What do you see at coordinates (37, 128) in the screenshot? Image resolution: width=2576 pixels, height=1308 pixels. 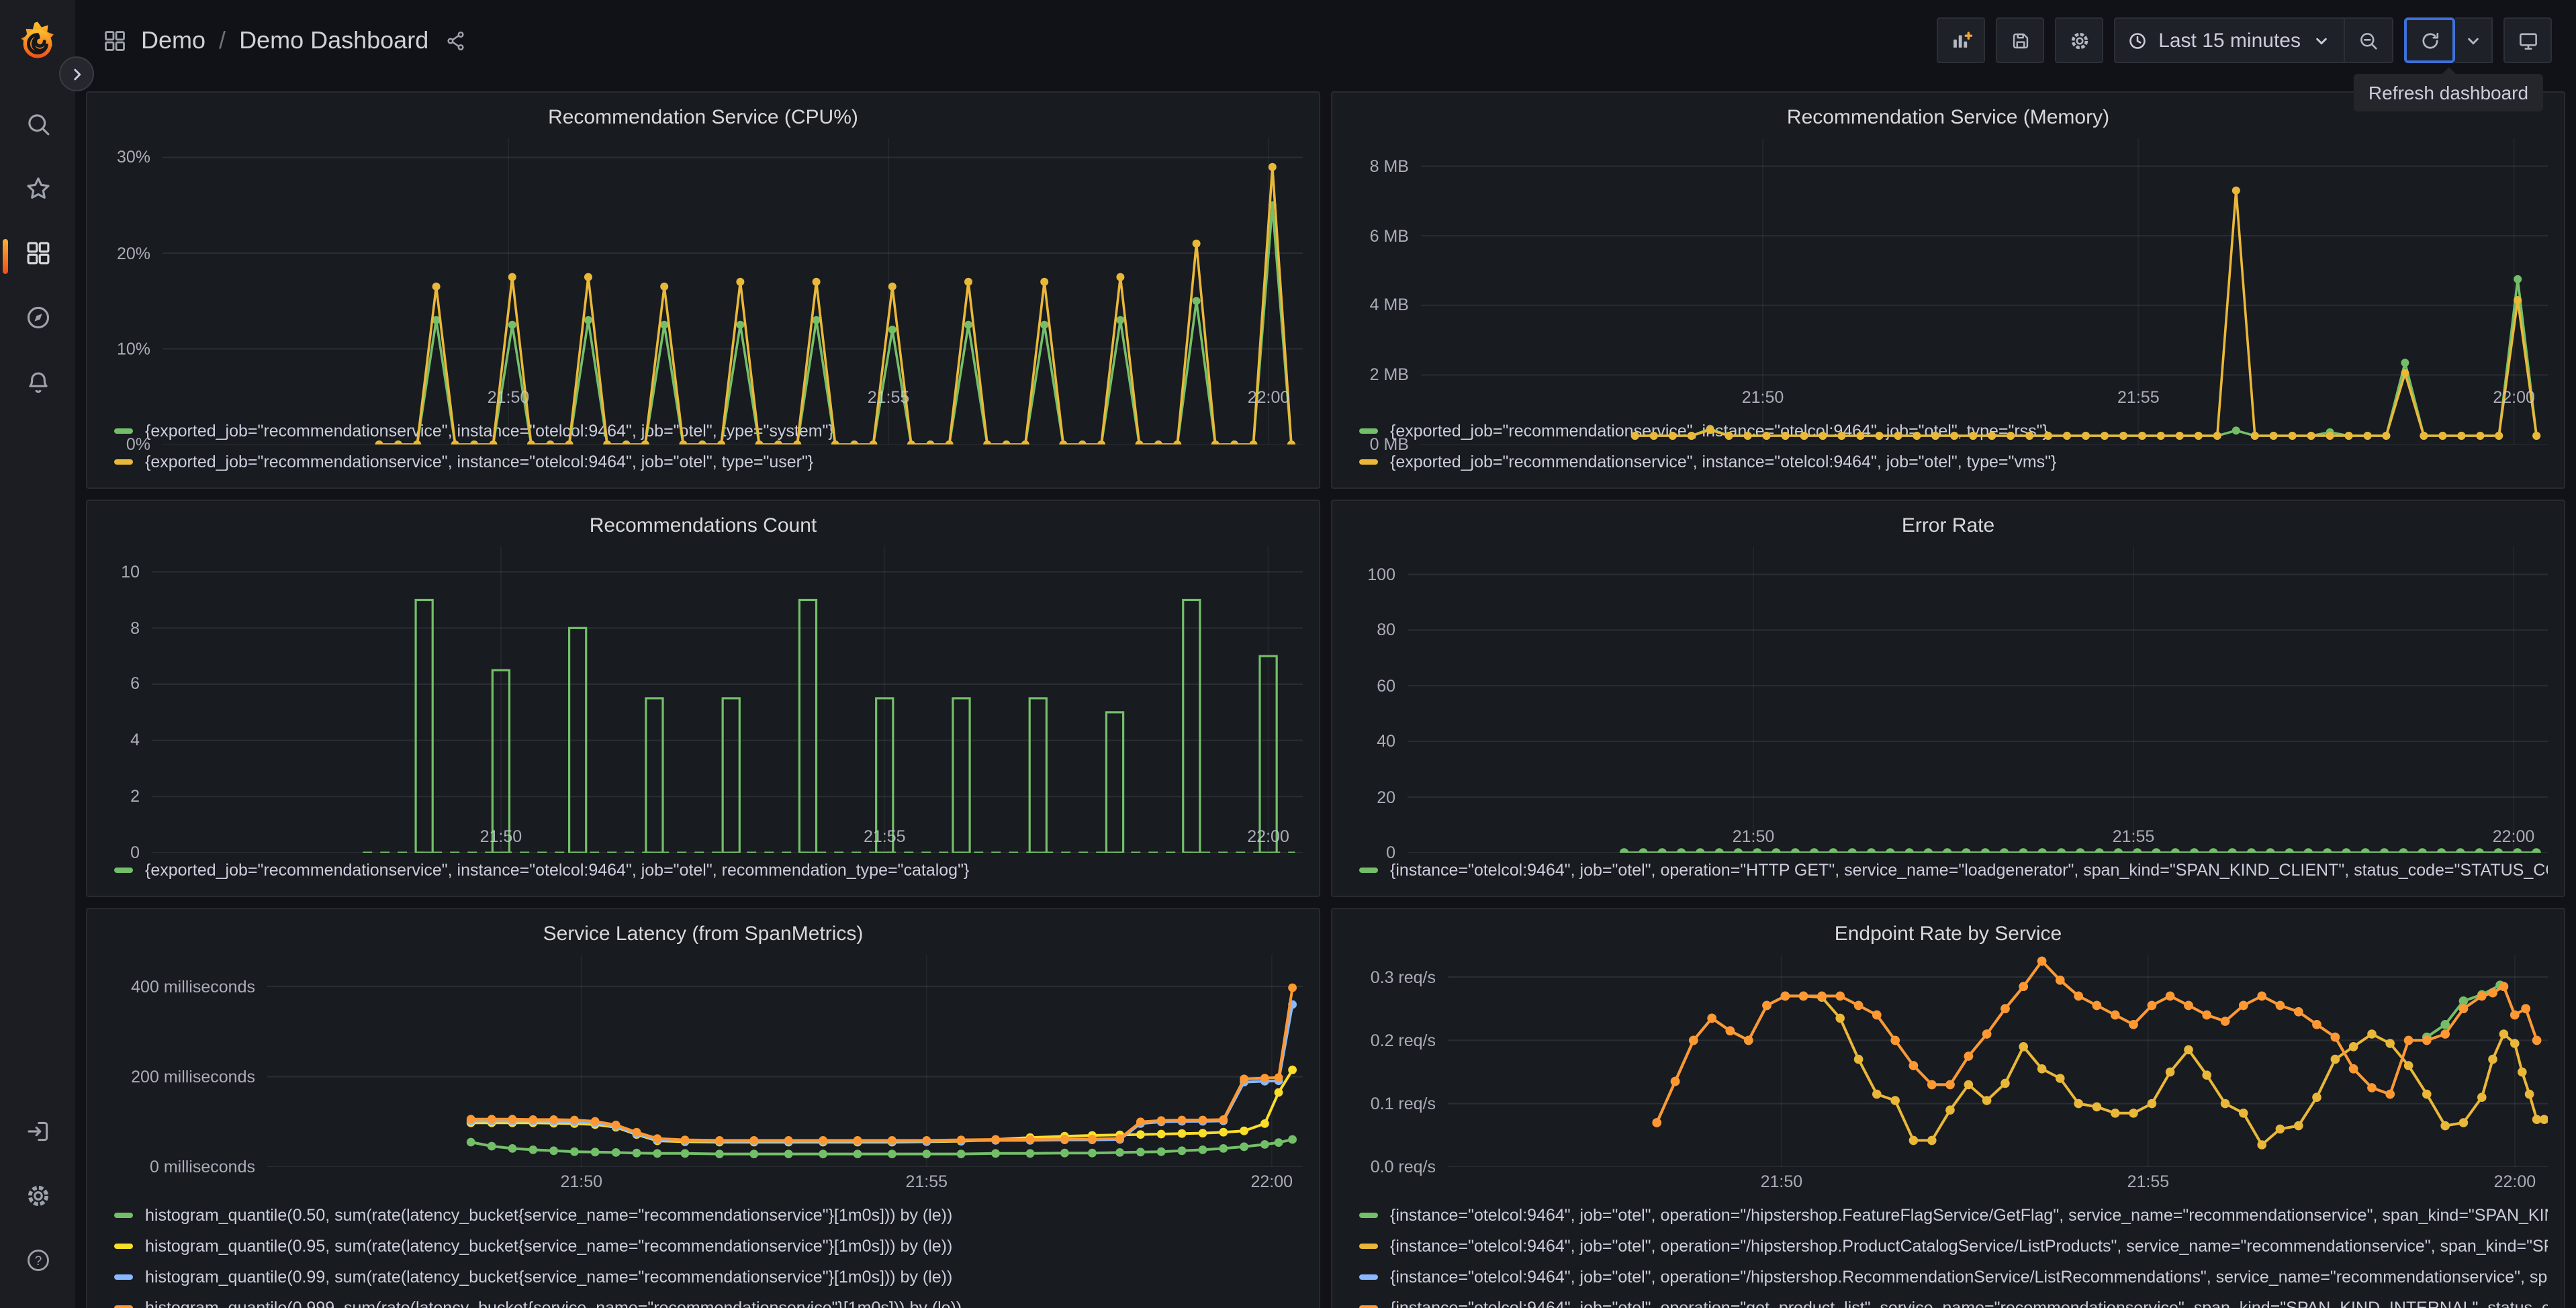 I see `sidebar-item-search` at bounding box center [37, 128].